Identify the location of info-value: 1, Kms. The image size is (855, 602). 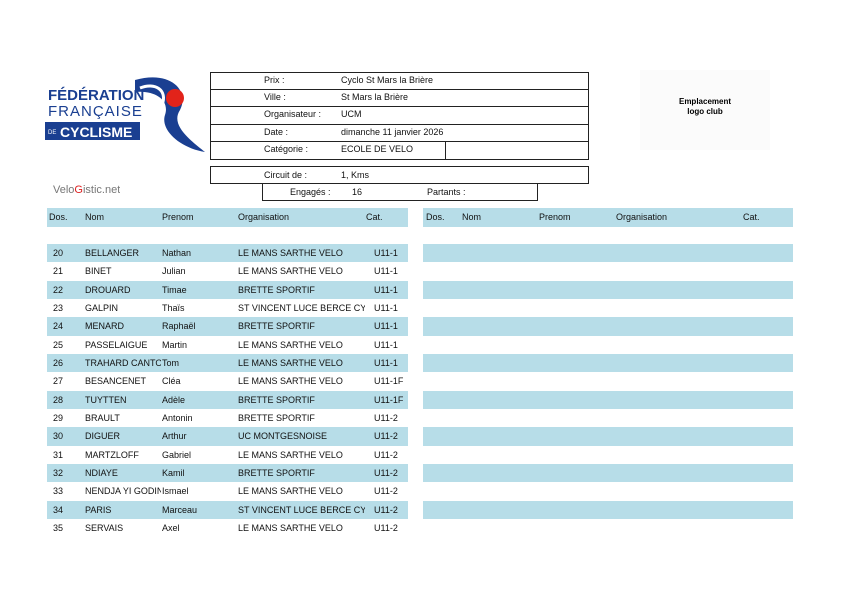
(355, 175).